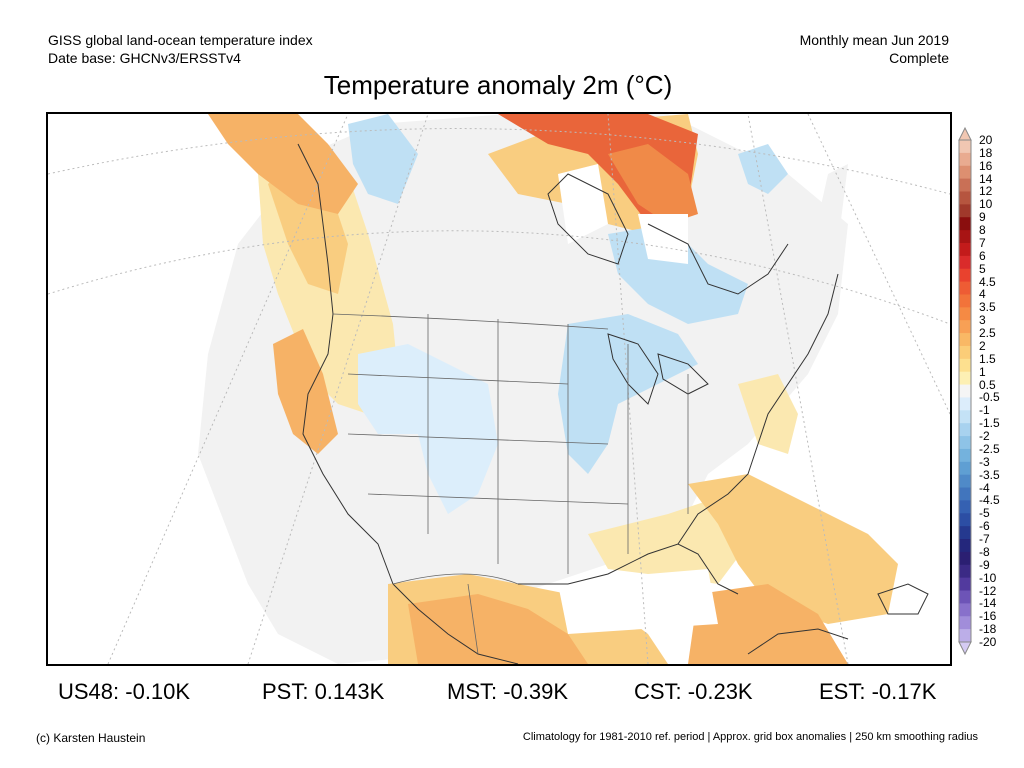 The height and width of the screenshot is (768, 1024). I want to click on colorbar-outline, so click(965, 391).